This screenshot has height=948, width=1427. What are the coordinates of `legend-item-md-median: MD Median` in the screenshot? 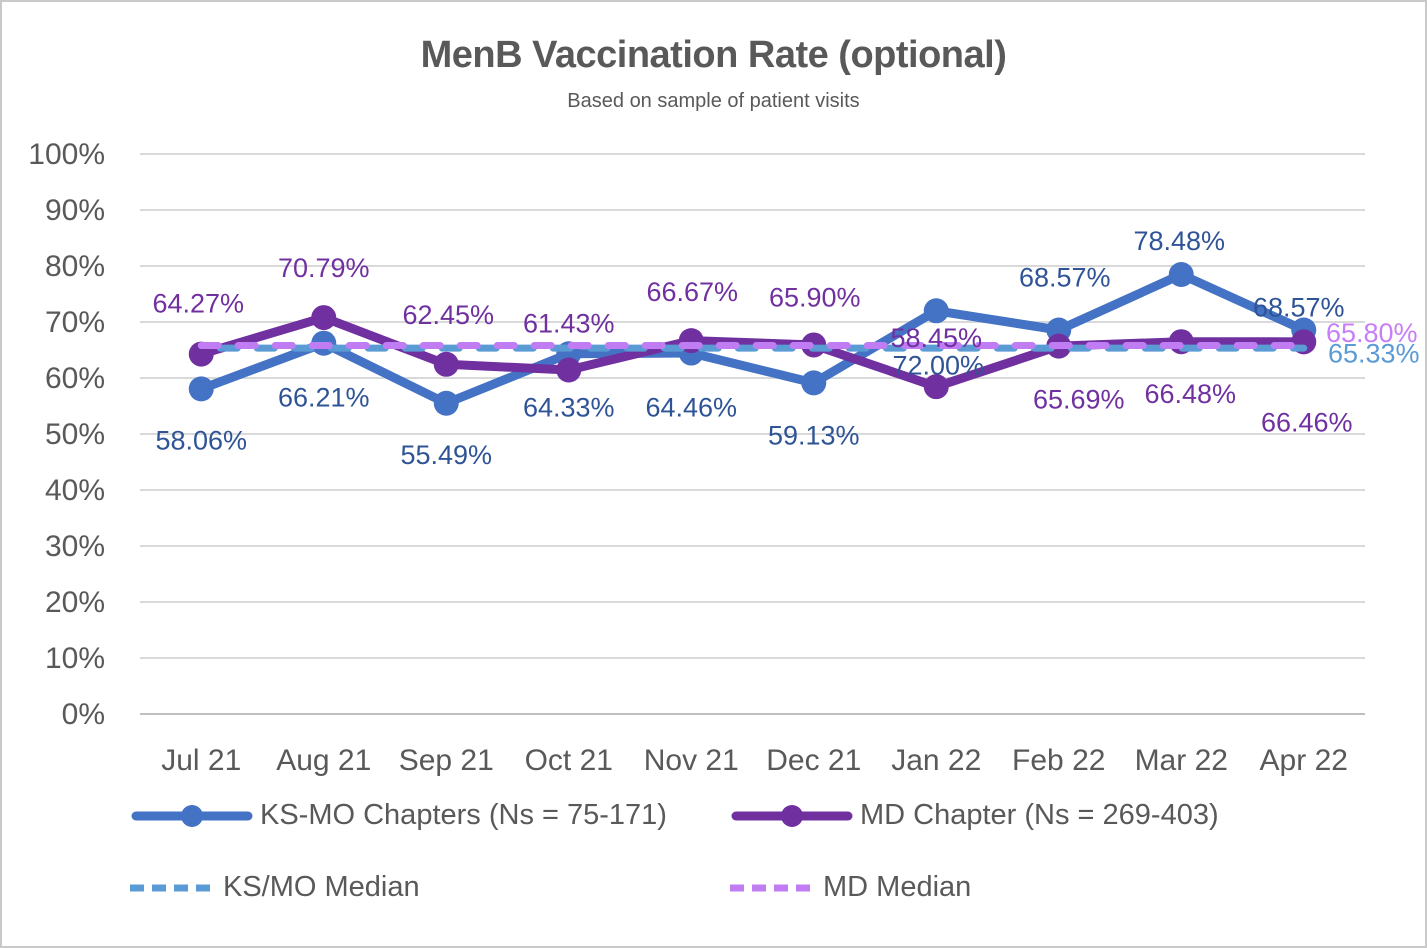 It's located at (849, 887).